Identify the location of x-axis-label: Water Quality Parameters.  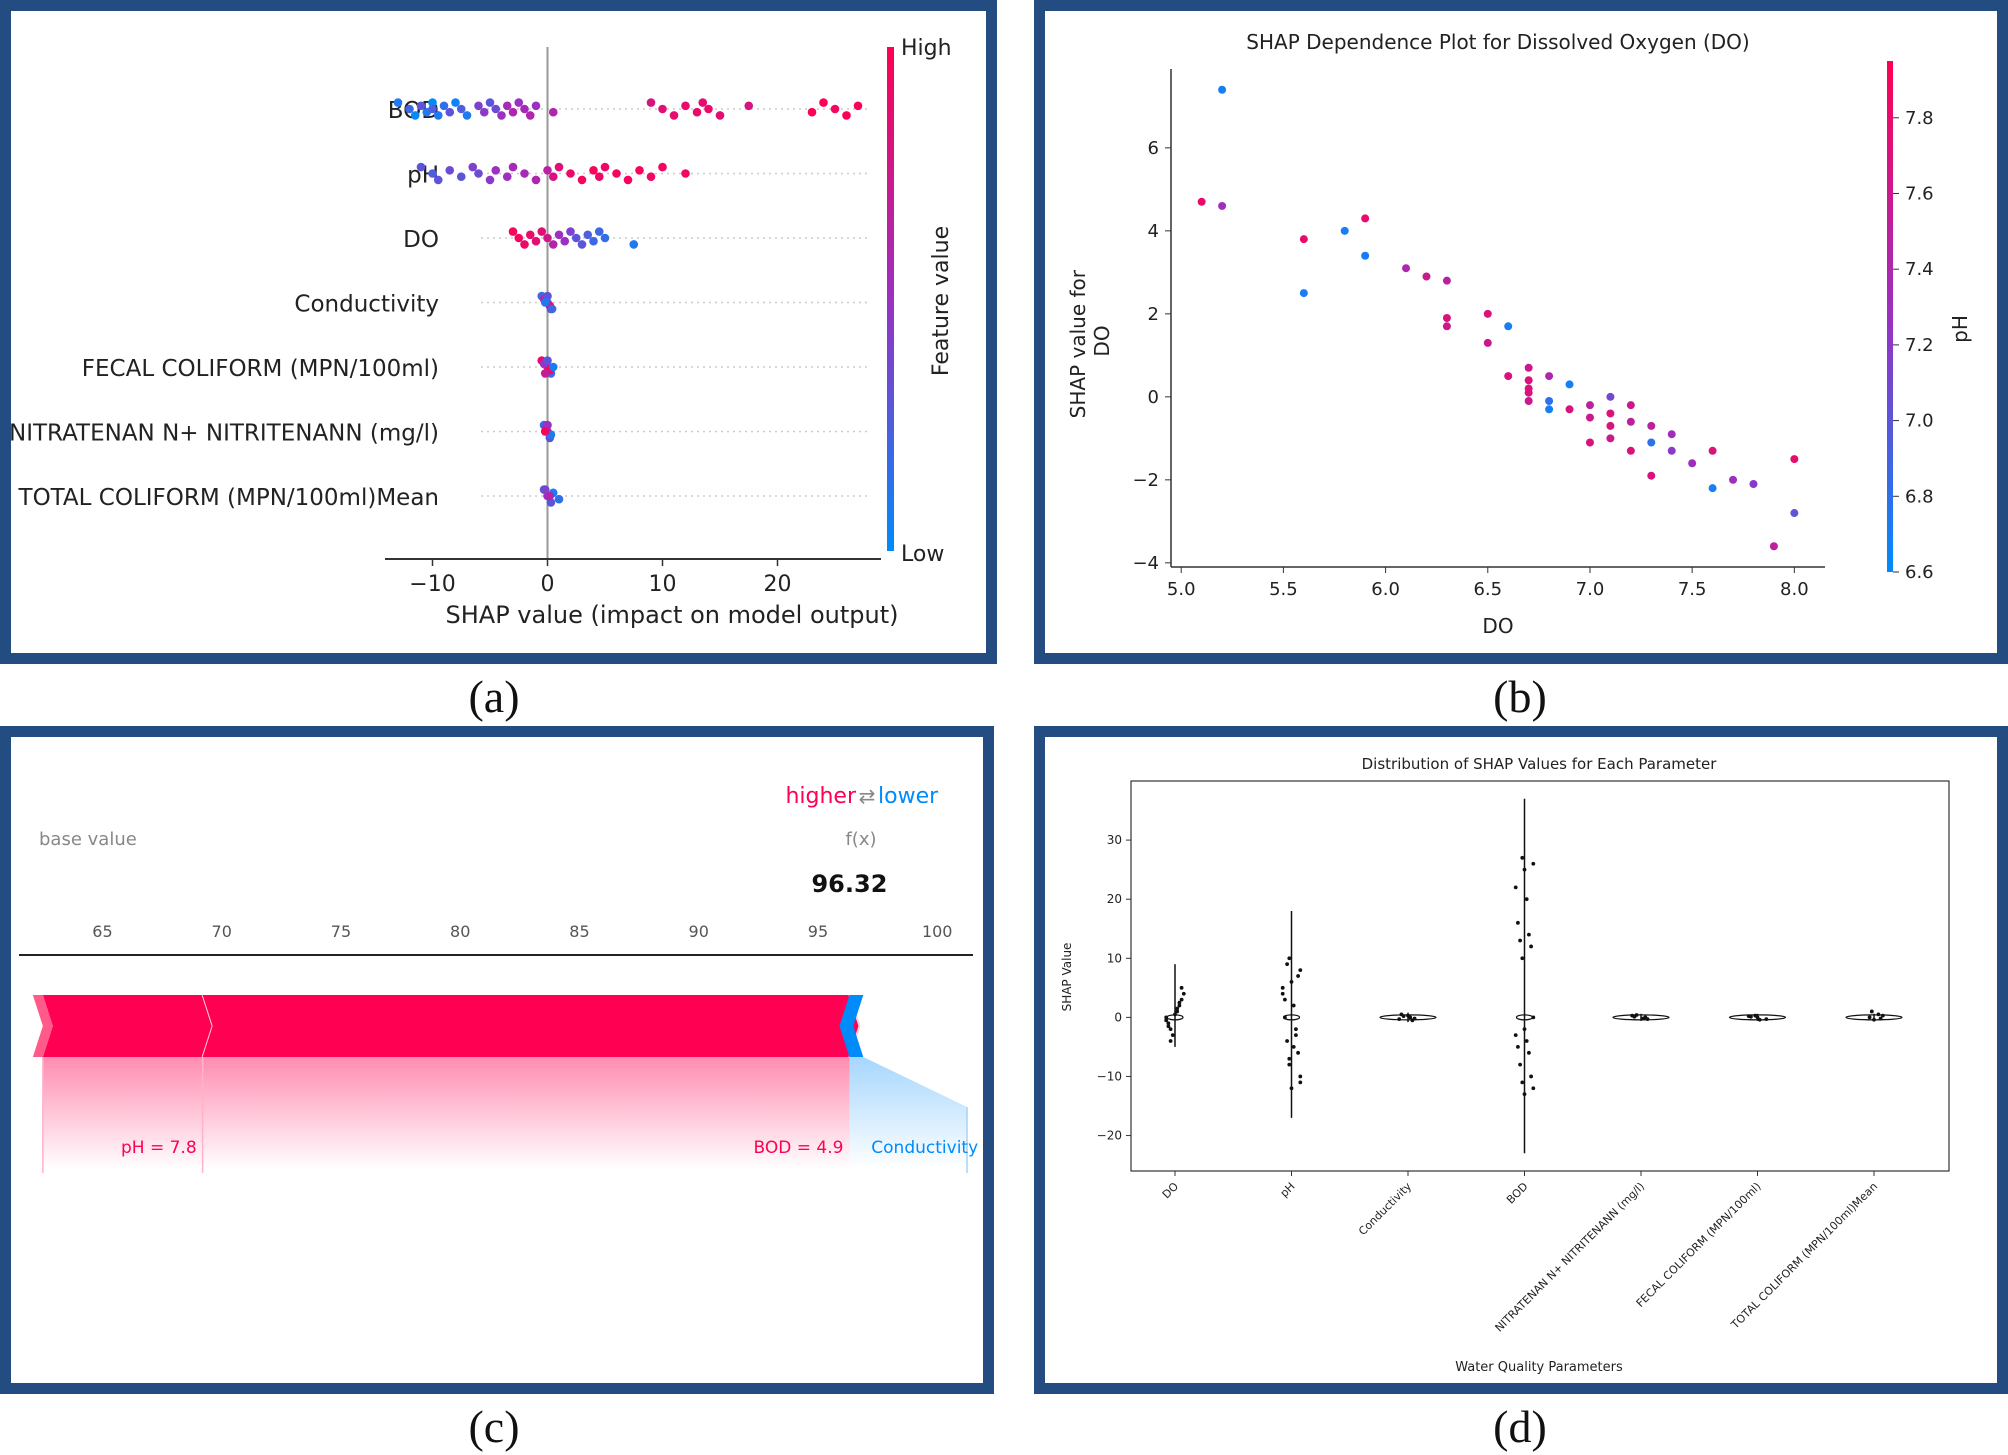
(1539, 1367).